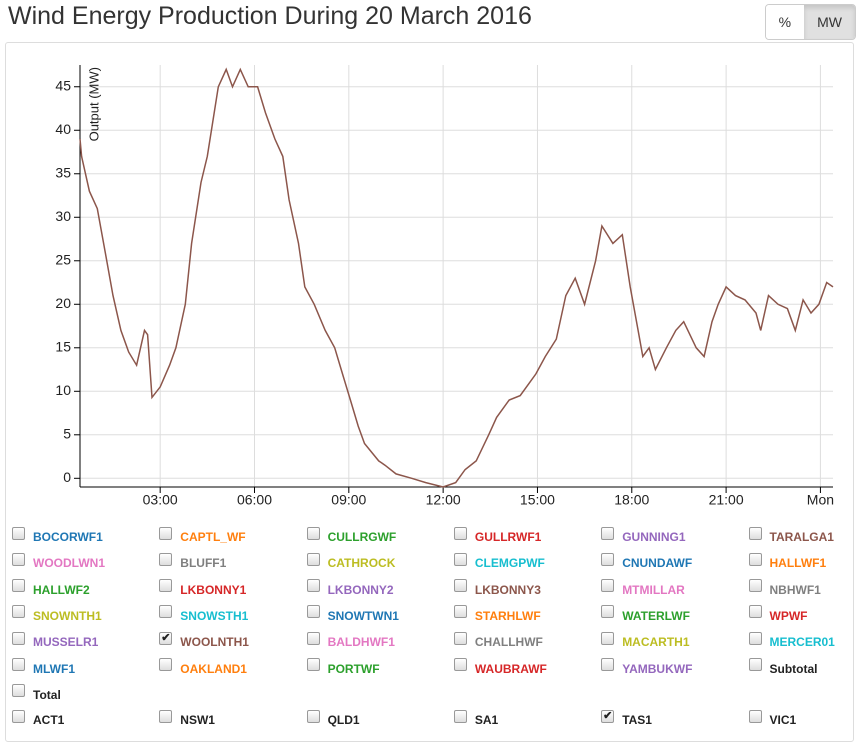 The image size is (862, 745). Describe the element at coordinates (772, 718) in the screenshot. I see `checkbox-option: VIC1` at that location.